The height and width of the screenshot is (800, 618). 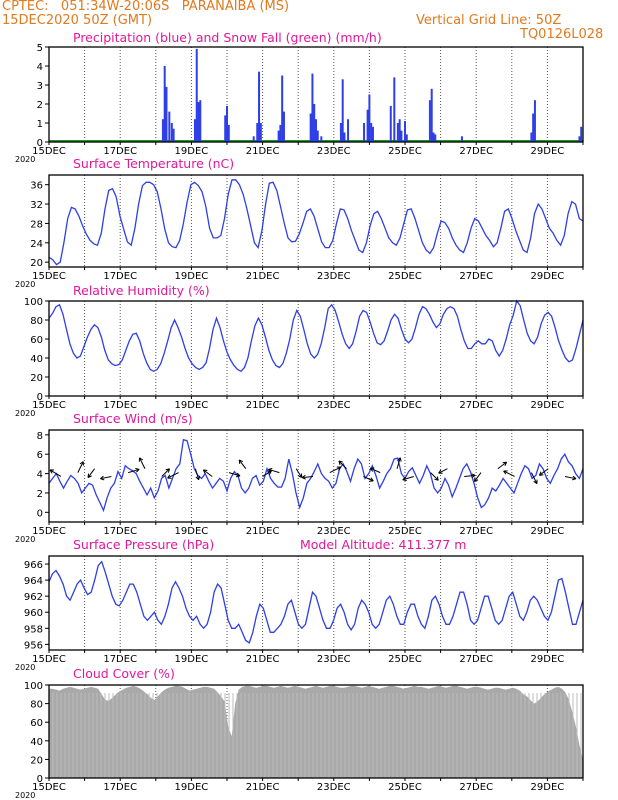 What do you see at coordinates (36, 321) in the screenshot?
I see `humidity-ytick-label: 80` at bounding box center [36, 321].